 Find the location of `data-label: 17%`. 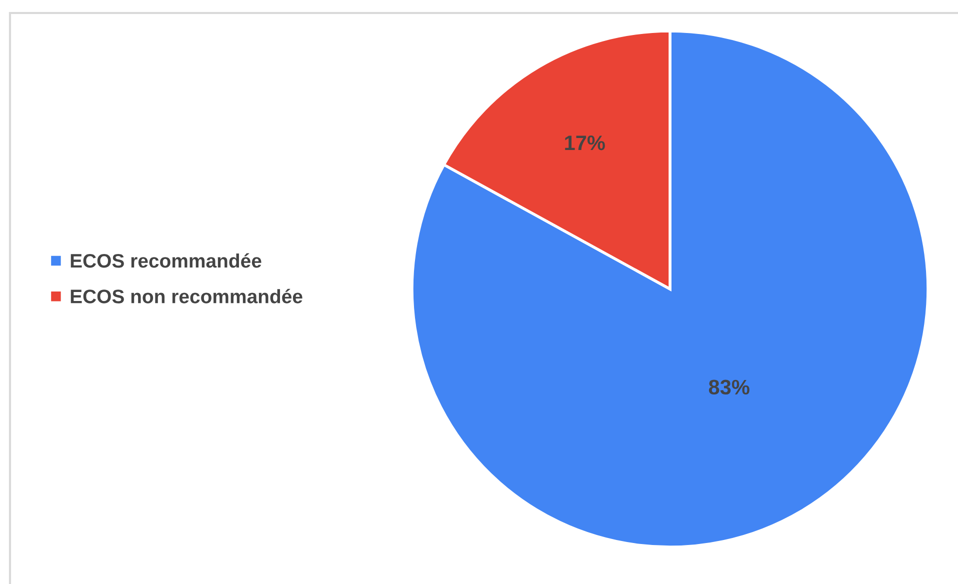

data-label: 17% is located at coordinates (585, 143).